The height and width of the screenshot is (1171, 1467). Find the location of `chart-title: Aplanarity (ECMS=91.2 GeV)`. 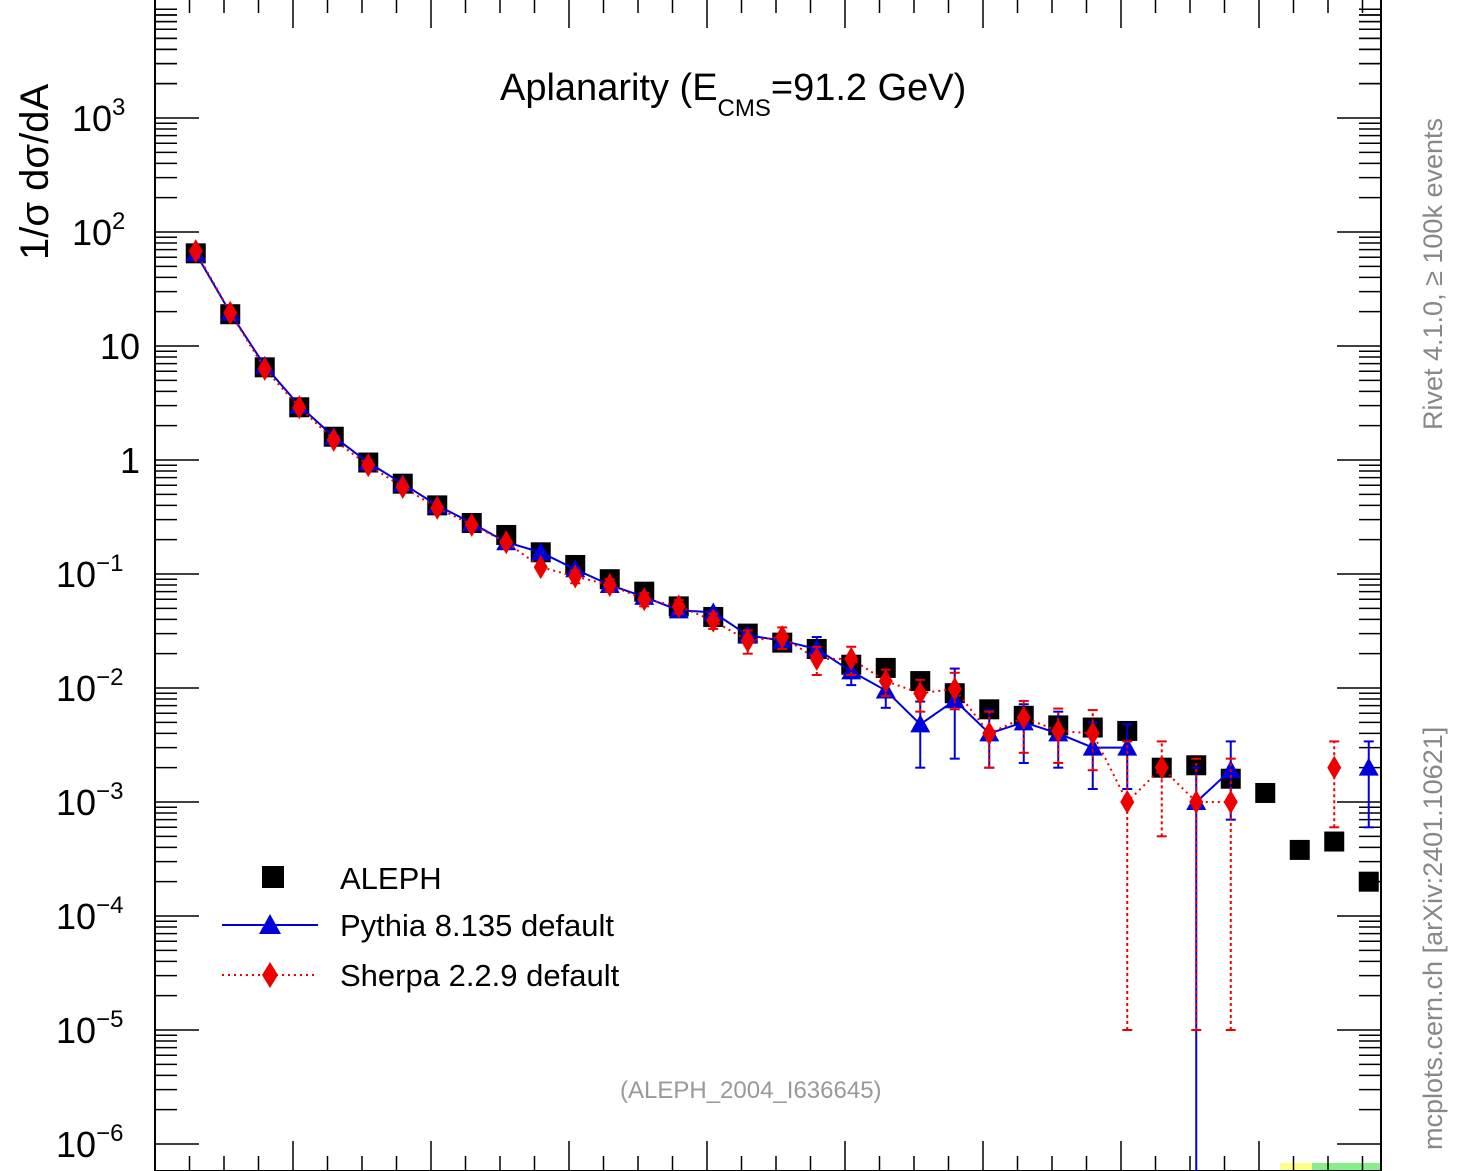

chart-title: Aplanarity (ECMS=91.2 GeV) is located at coordinates (733, 94).